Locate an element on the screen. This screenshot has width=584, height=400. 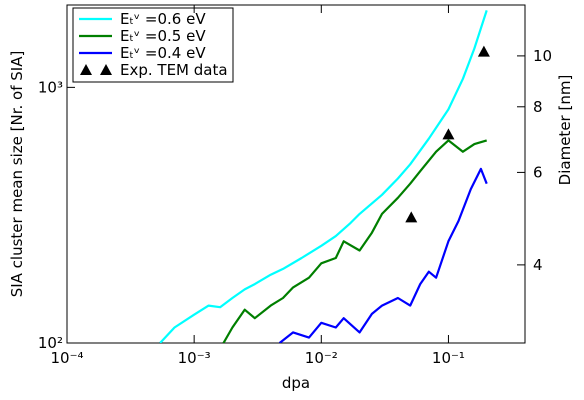
legend-label: Exp. TEM data is located at coordinates (174, 70).